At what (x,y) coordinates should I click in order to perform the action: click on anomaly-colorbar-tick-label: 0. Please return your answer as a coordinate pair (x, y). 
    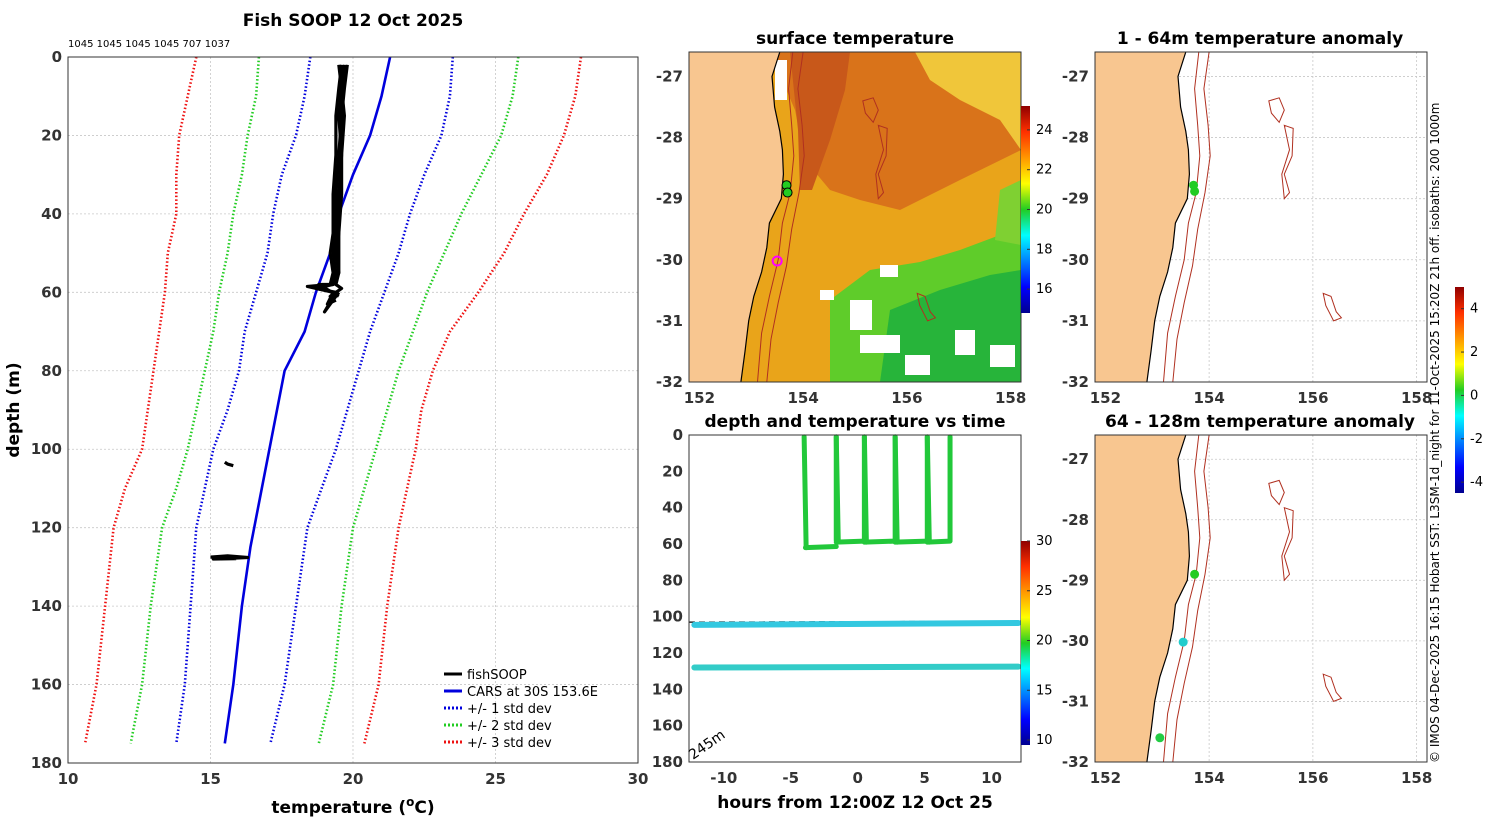
    Looking at the image, I should click on (1474, 395).